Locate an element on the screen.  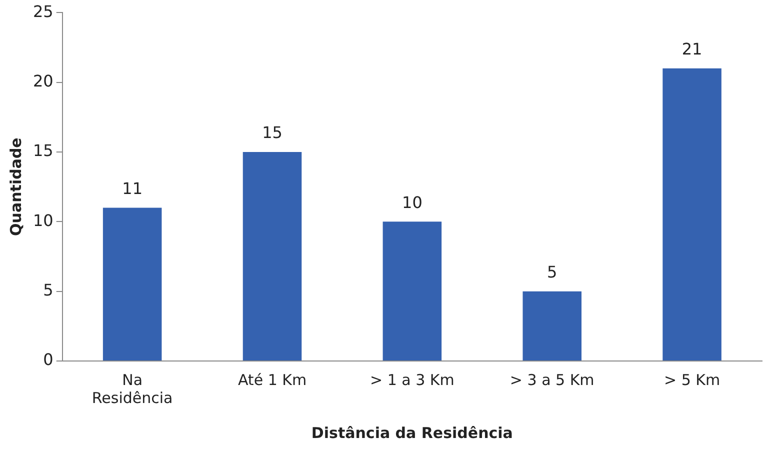
y-tick-label: 0 is located at coordinates (48, 360).